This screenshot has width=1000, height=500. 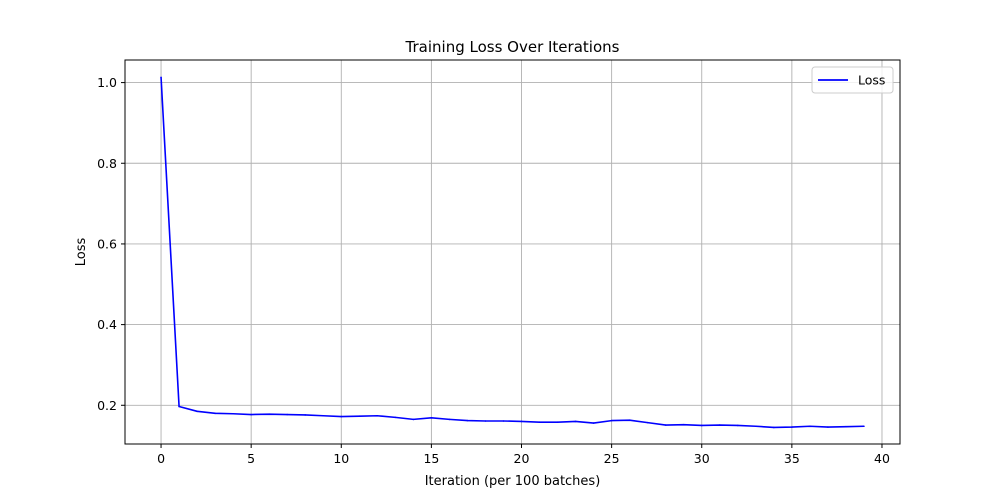 I want to click on x-tick-label: 15, so click(x=431, y=458).